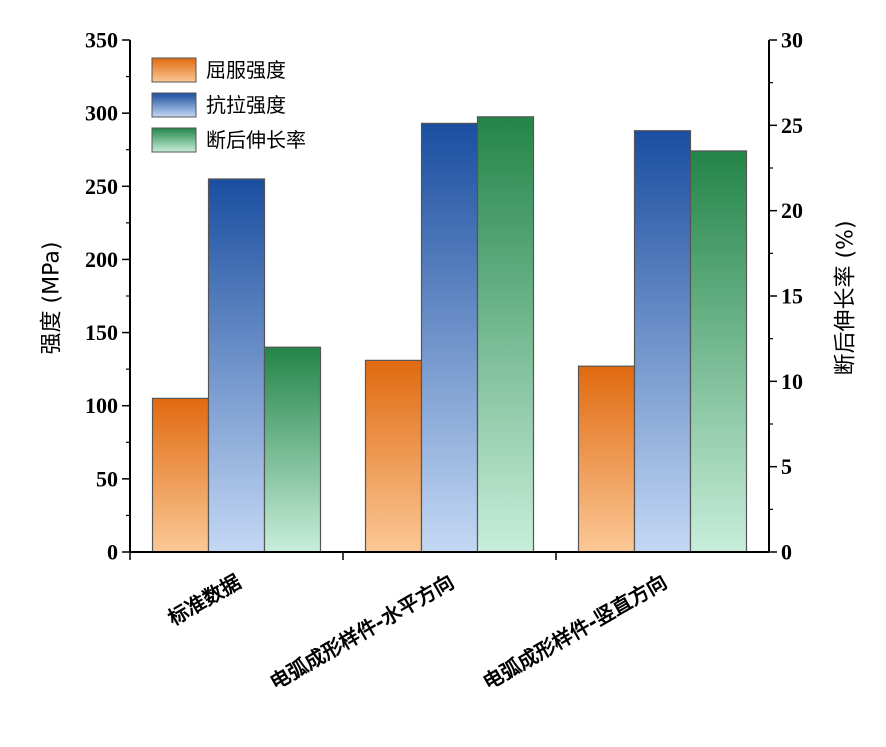  Describe the element at coordinates (101, 40) in the screenshot. I see `y-tick-label-left: 350` at that location.